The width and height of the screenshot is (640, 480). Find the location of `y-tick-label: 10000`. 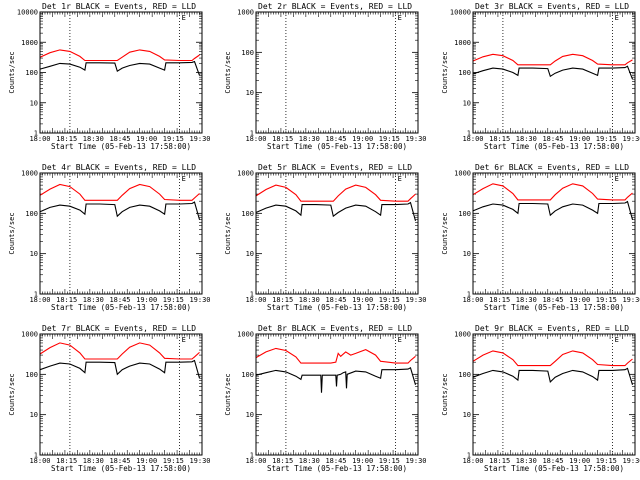

y-tick-label: 10000 is located at coordinates (27, 13).